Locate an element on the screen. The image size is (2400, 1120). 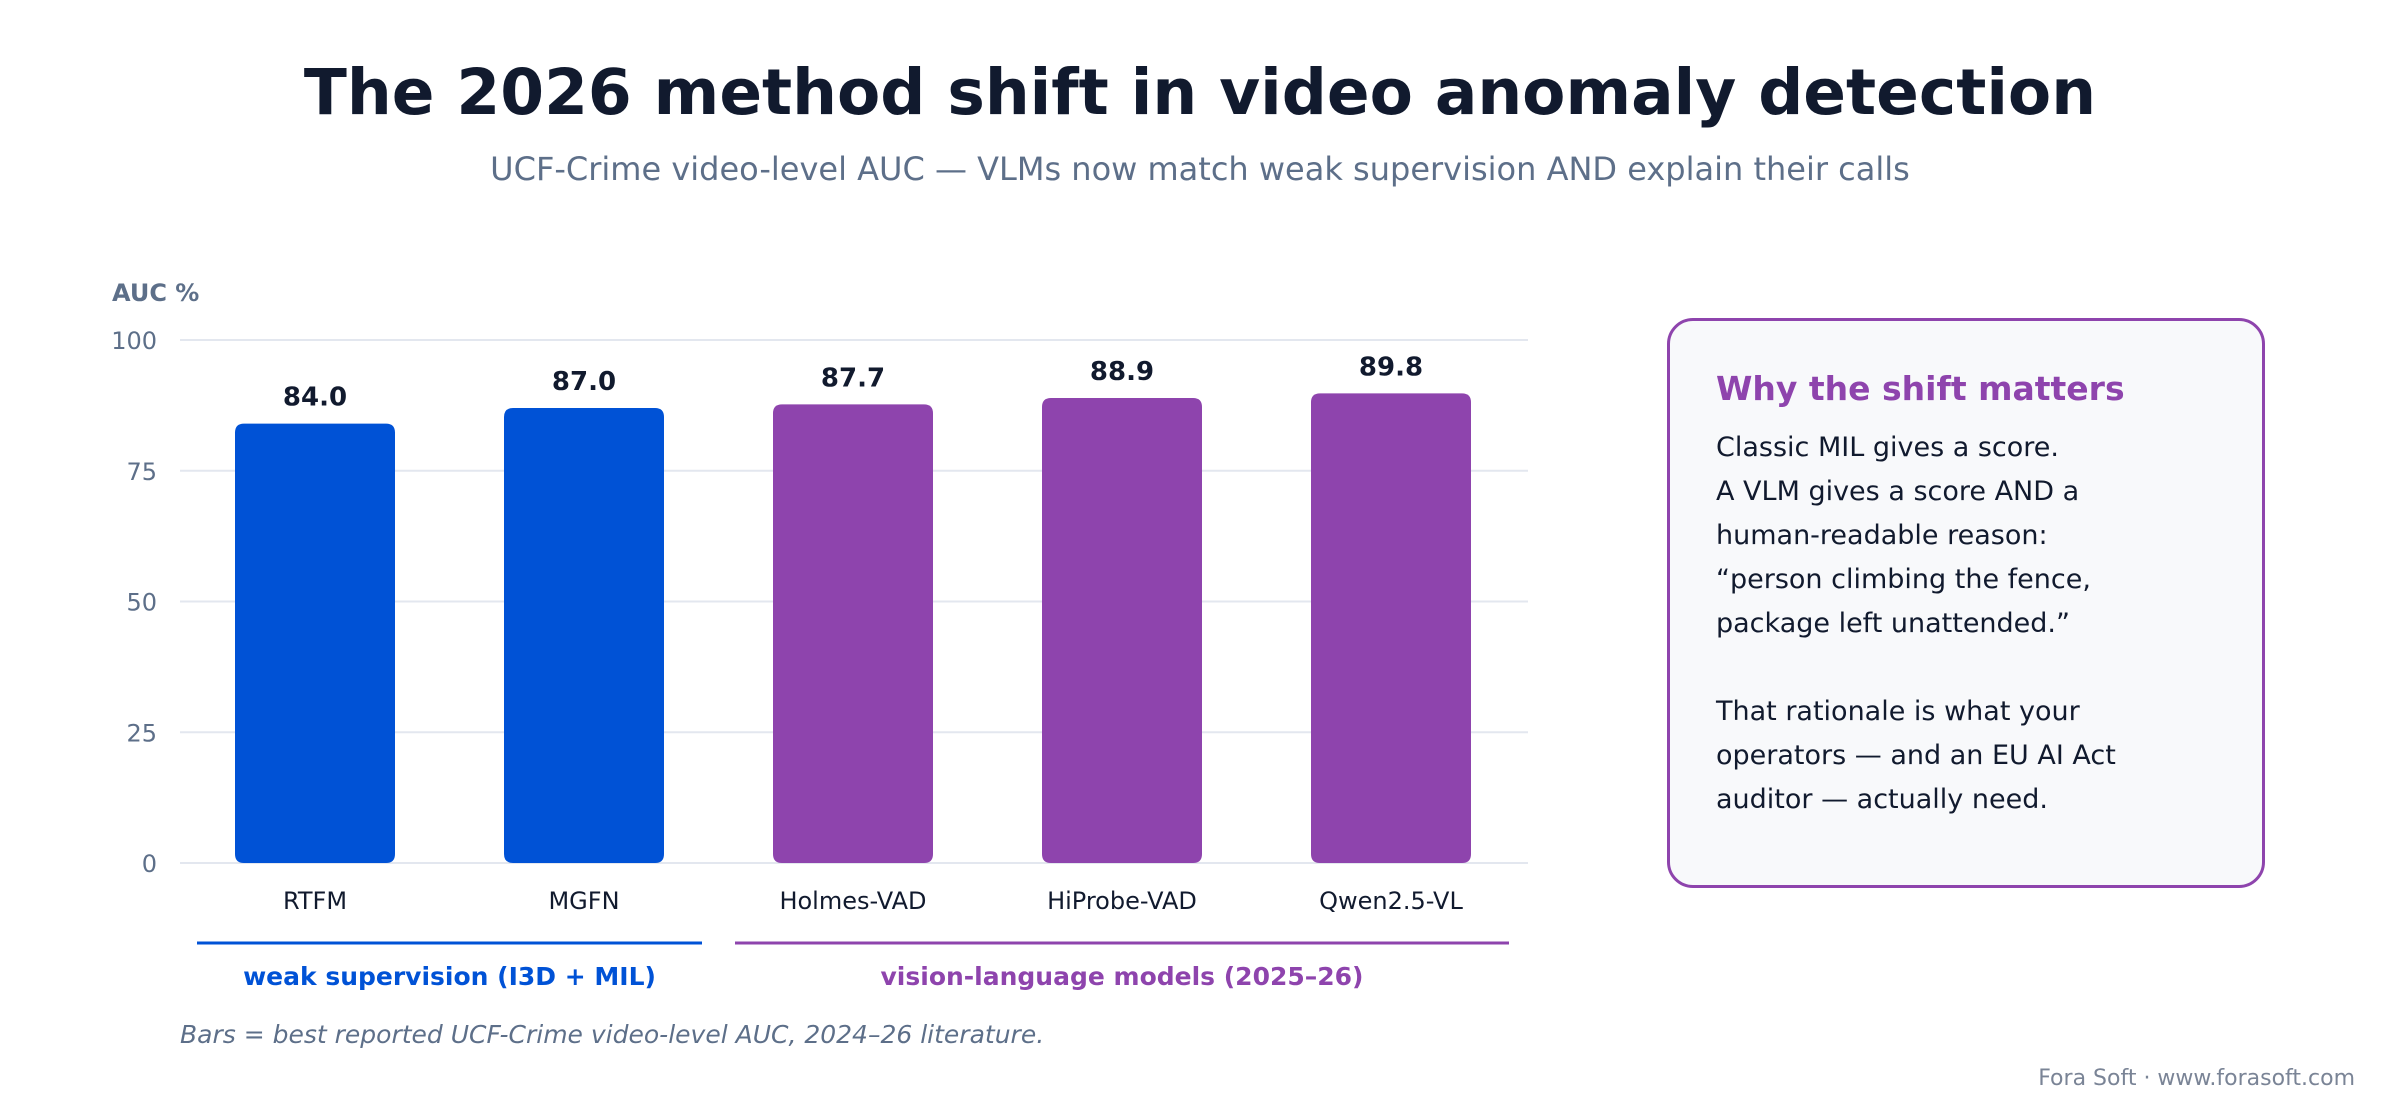
value-labels: 84.0 87.0 87.7 88.9 89.8 is located at coordinates (853, 382).